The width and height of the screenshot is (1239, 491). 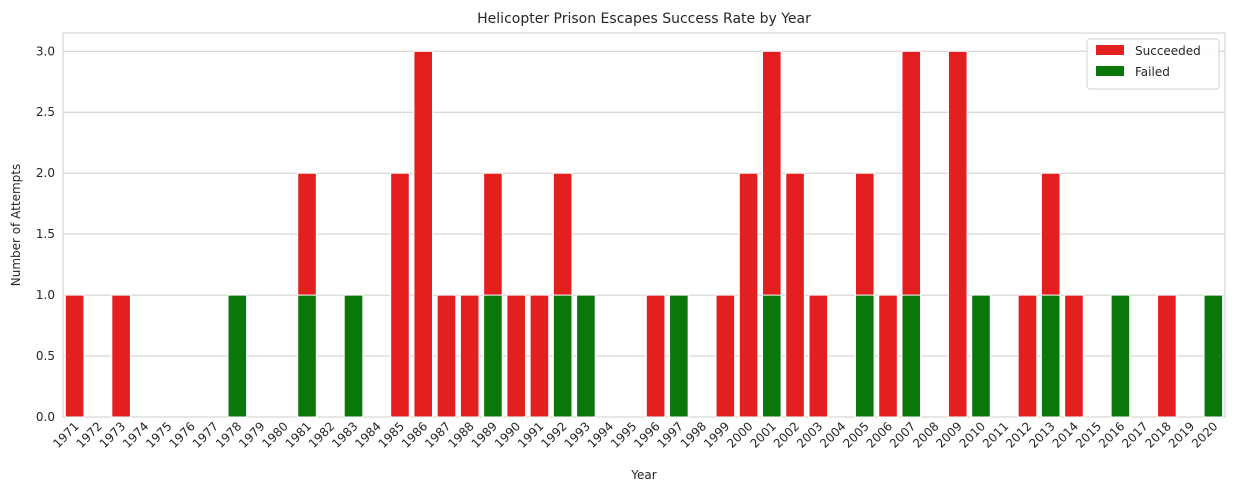 I want to click on legend: Succeeded Failed, so click(x=1153, y=64).